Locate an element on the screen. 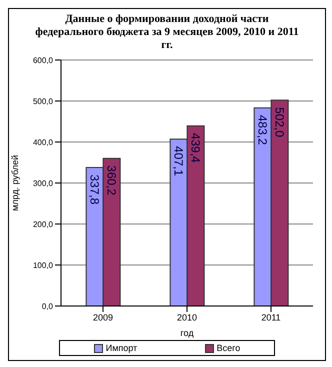 This screenshot has width=332, height=367. data-label: 439,4 is located at coordinates (195, 148).